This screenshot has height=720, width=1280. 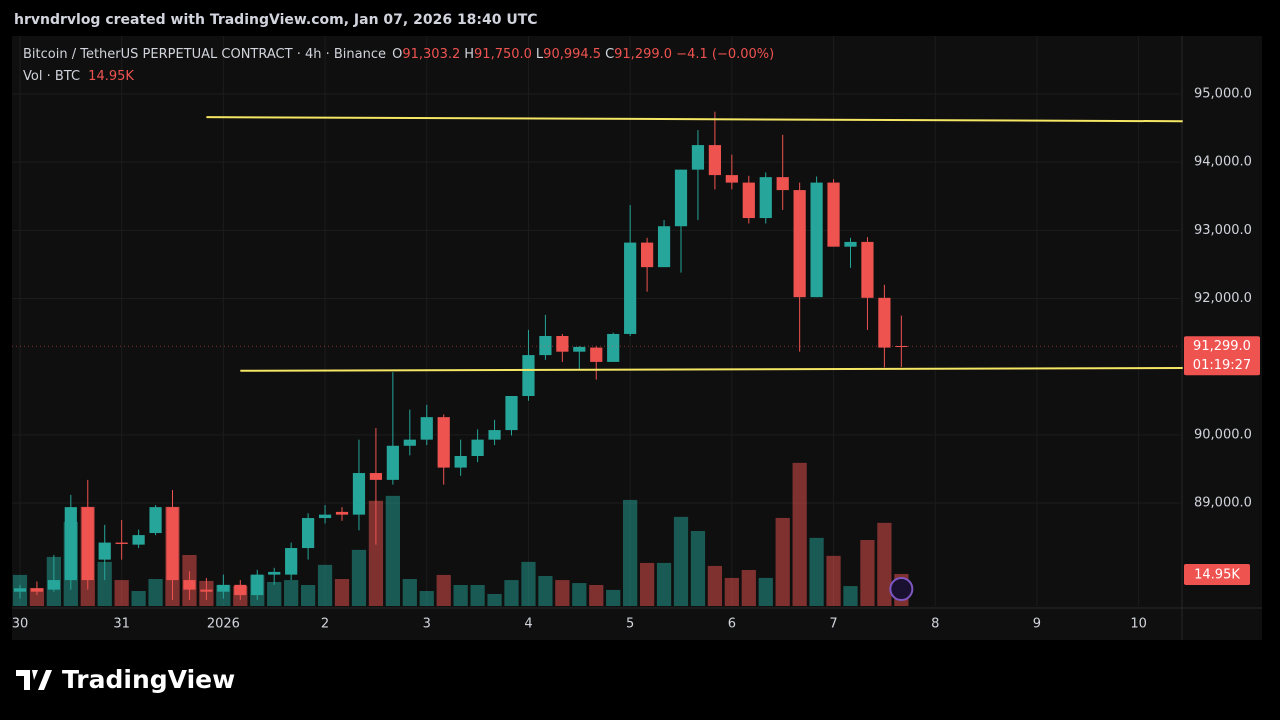 What do you see at coordinates (431, 54) in the screenshot?
I see `ohlc-value: 91,303.2` at bounding box center [431, 54].